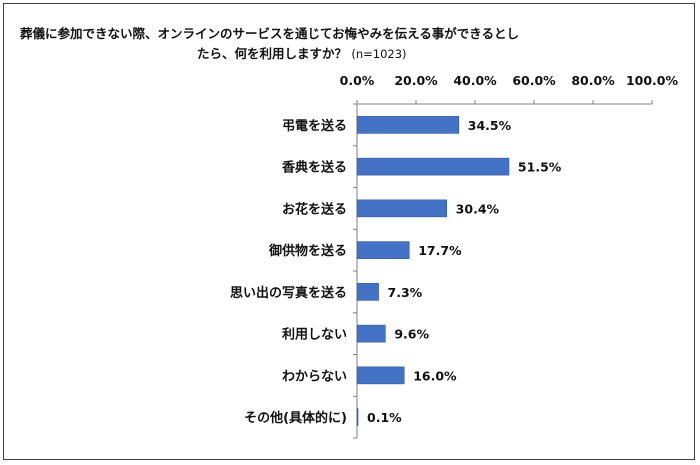 The width and height of the screenshot is (700, 465). I want to click on x-tick-label: 100.0%, so click(652, 80).